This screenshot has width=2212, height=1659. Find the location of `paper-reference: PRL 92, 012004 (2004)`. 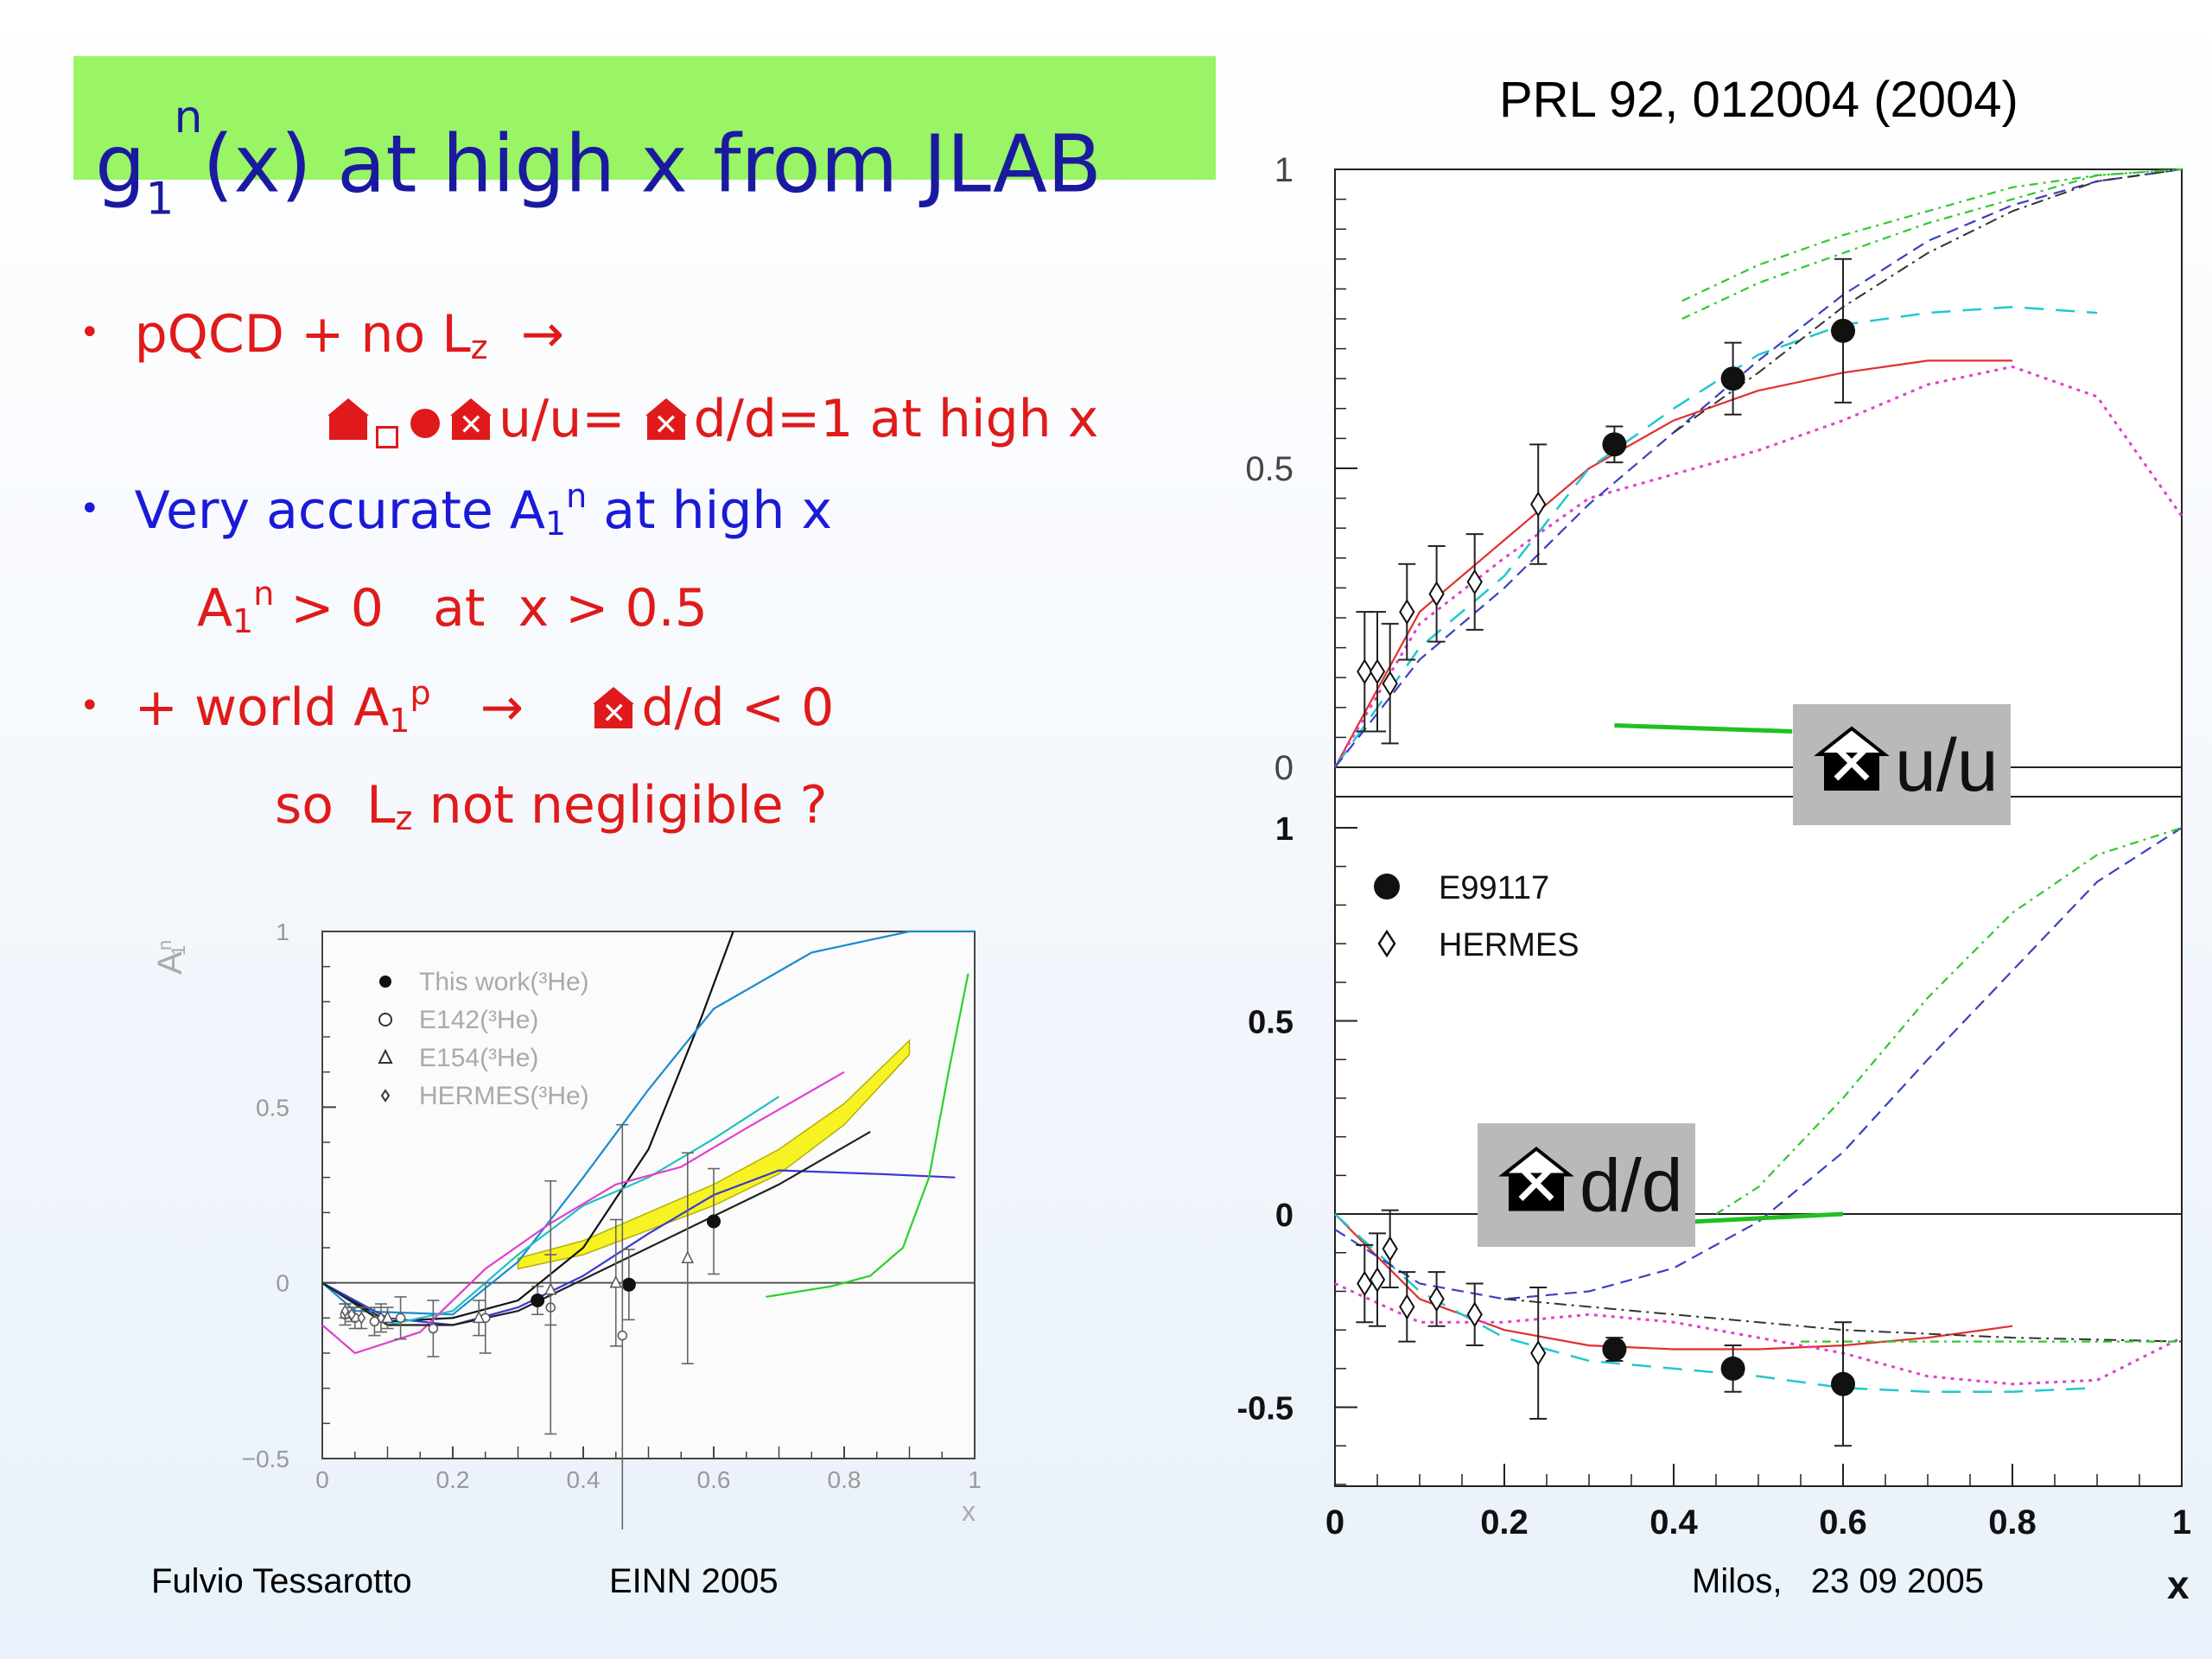

paper-reference: PRL 92, 012004 (2004) is located at coordinates (1758, 100).